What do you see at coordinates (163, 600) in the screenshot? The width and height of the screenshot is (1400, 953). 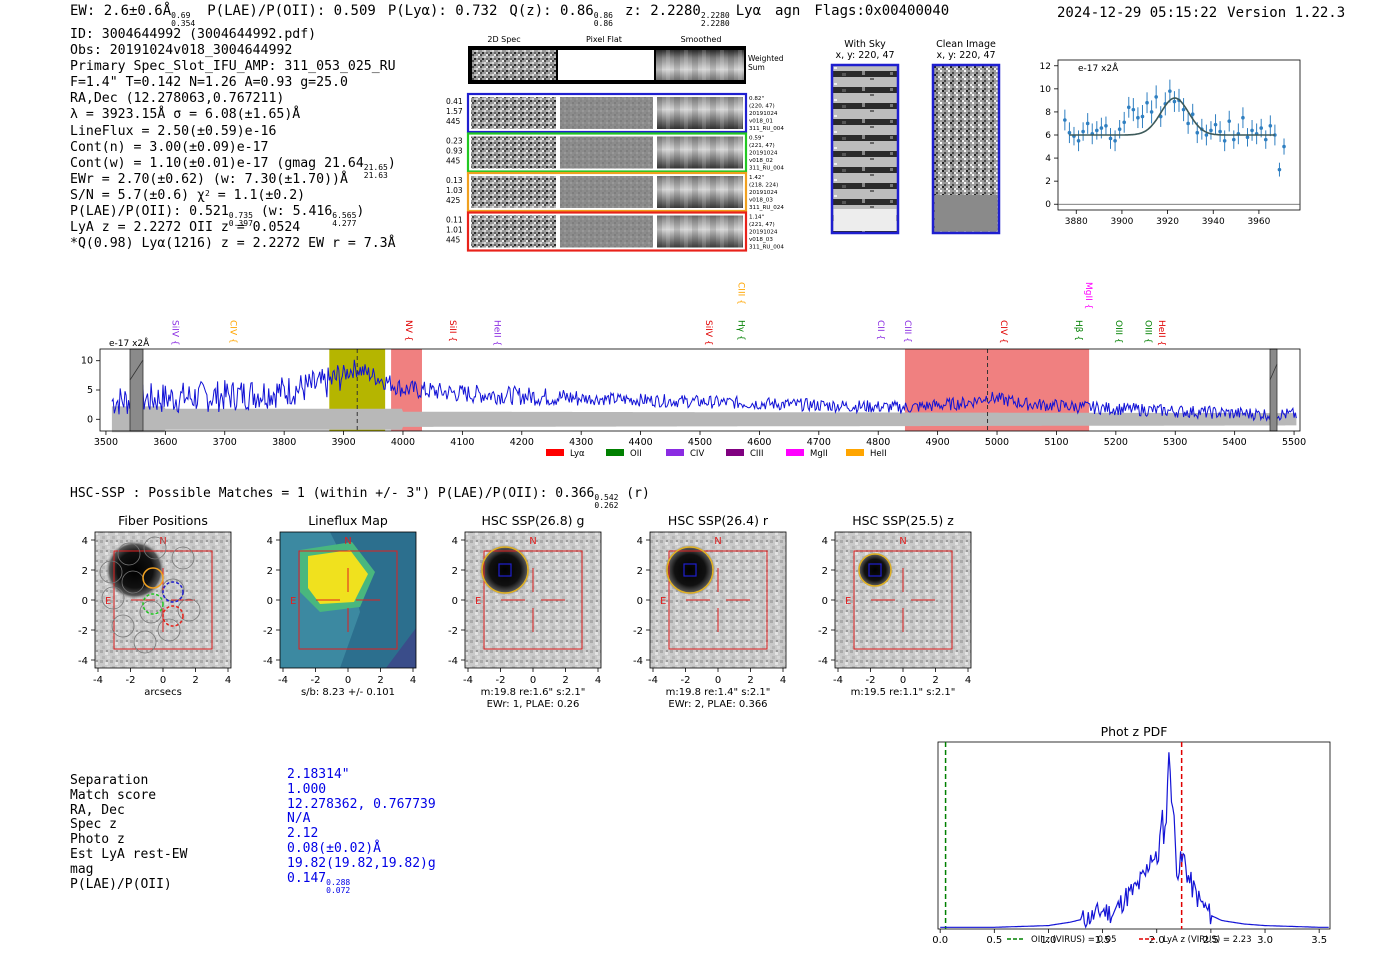 I see `hsc-fov-box` at bounding box center [163, 600].